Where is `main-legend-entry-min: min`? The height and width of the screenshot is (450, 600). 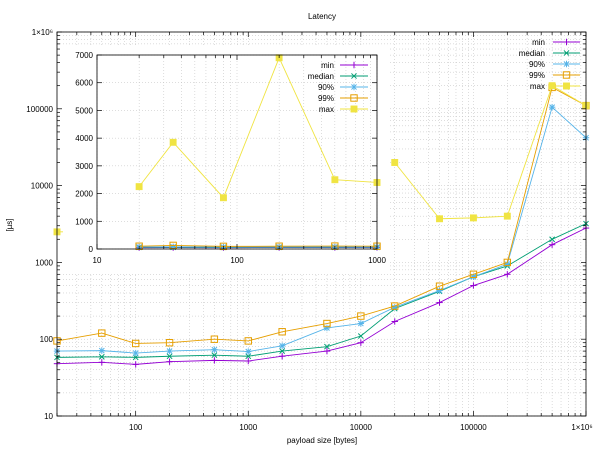 main-legend-entry-min: min is located at coordinates (556, 42).